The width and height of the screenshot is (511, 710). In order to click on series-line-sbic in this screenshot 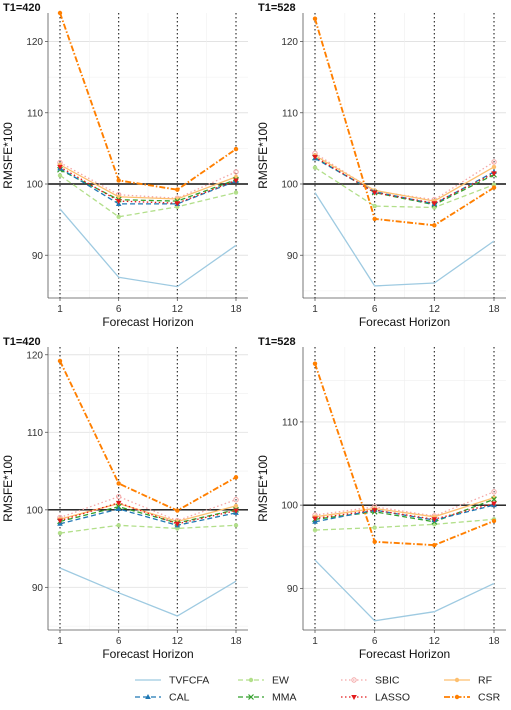, I will do `click(148, 180)`.